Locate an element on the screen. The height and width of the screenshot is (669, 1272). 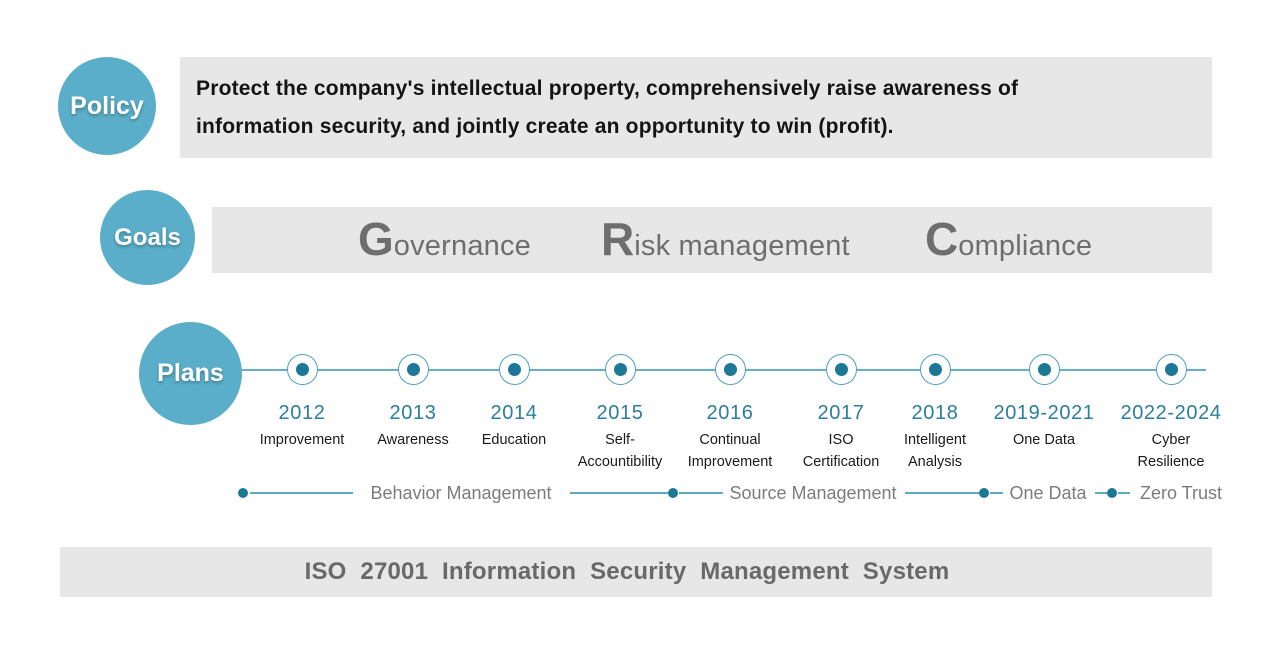
goals-bar: Governance Risk management Compliance is located at coordinates (712, 240).